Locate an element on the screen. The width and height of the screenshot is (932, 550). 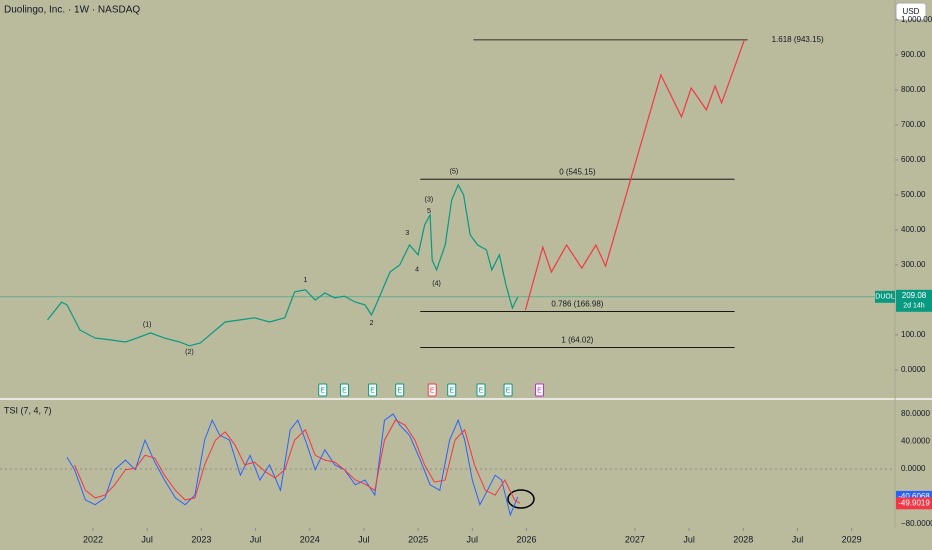
y-tick-label: 600.00 is located at coordinates (913, 159).